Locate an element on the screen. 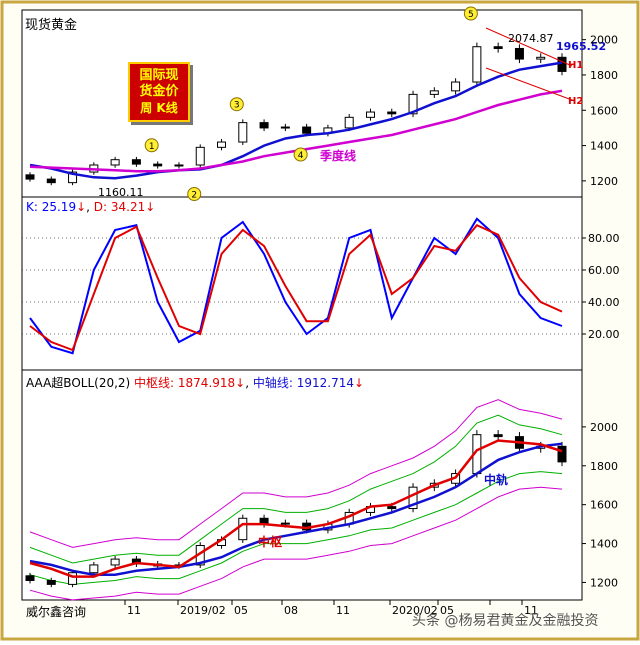  source-label: 威尔鑫咨询 is located at coordinates (56, 612).